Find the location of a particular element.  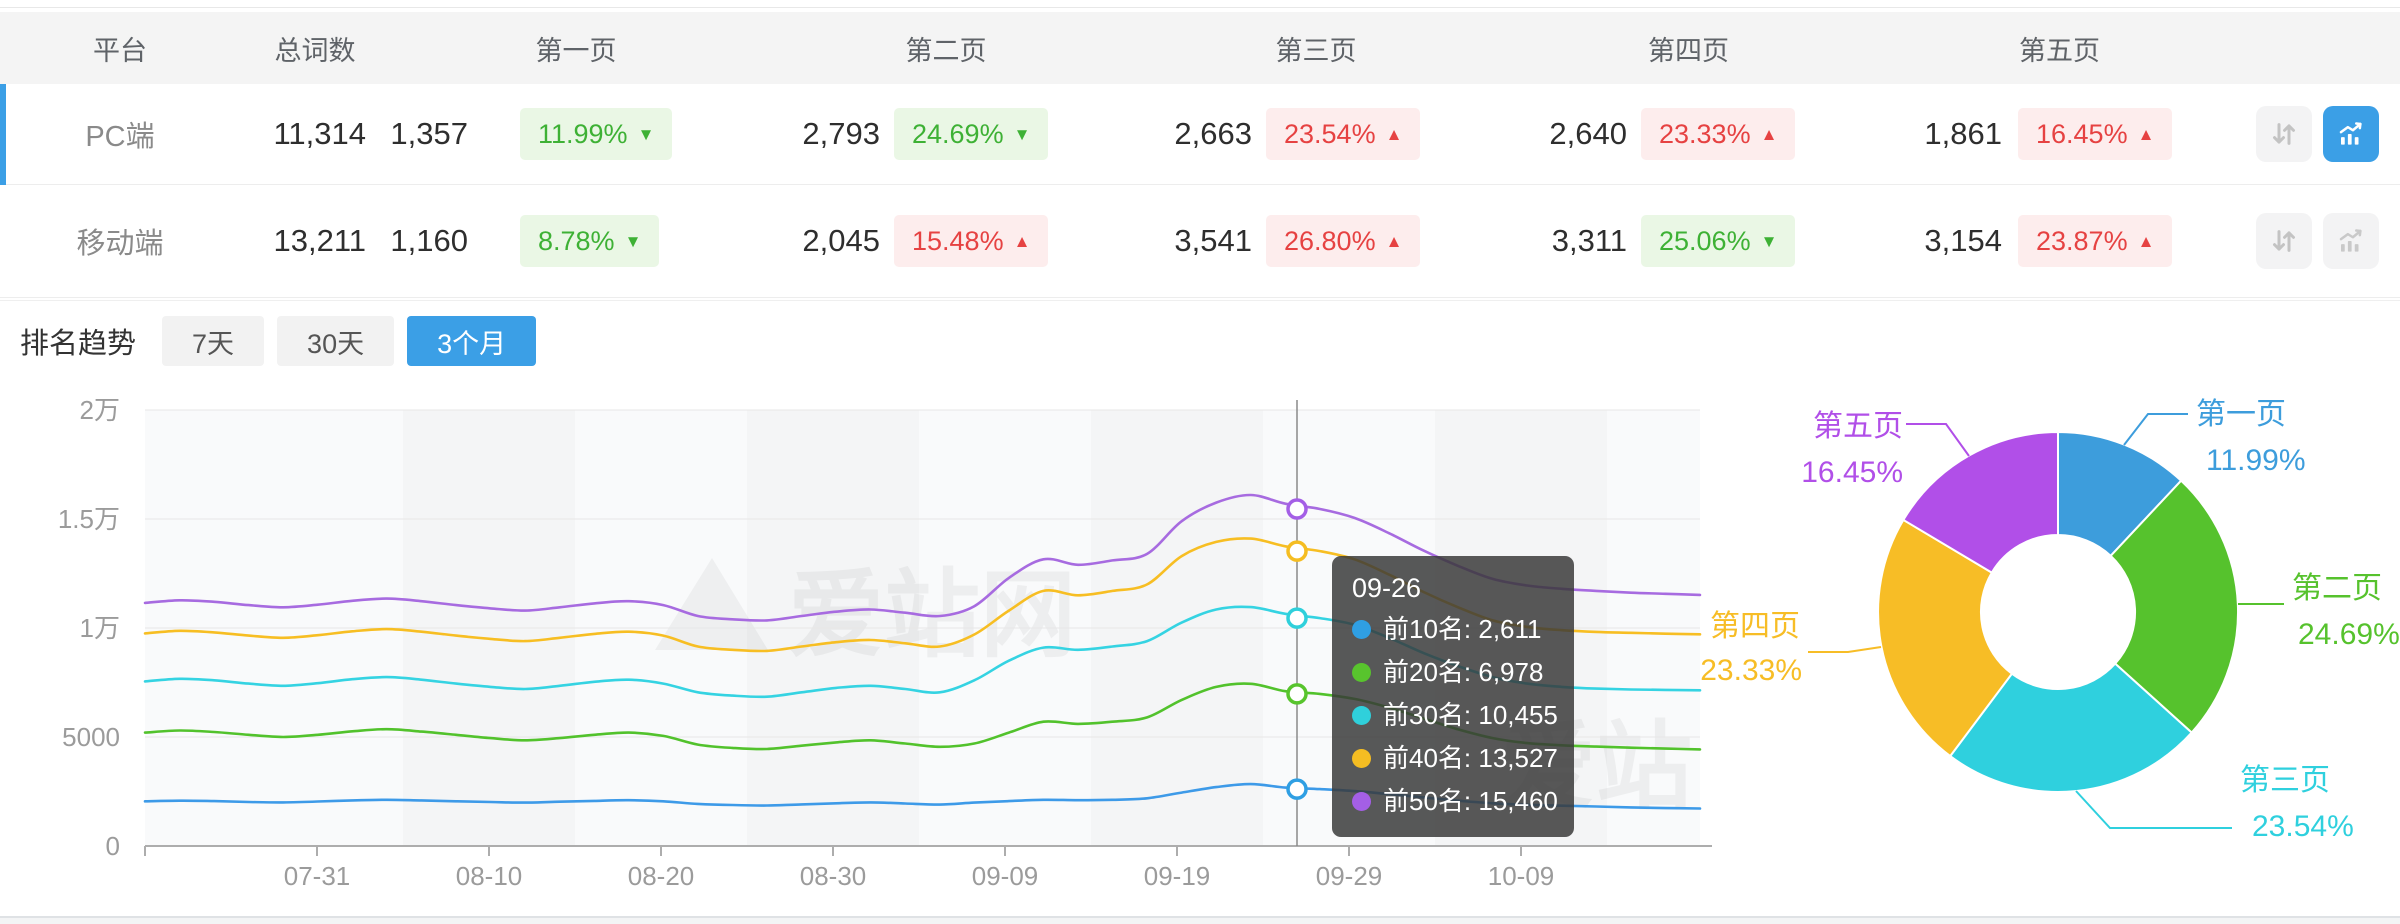

platform-label: PC端 is located at coordinates (120, 137).